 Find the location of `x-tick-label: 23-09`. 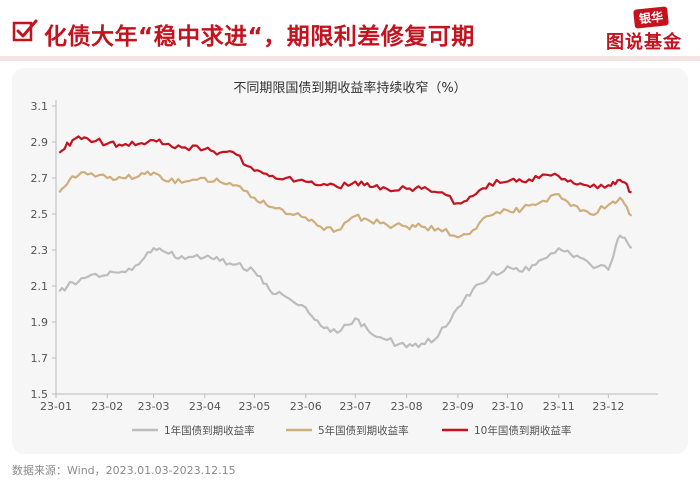

x-tick-label: 23-09 is located at coordinates (458, 406).